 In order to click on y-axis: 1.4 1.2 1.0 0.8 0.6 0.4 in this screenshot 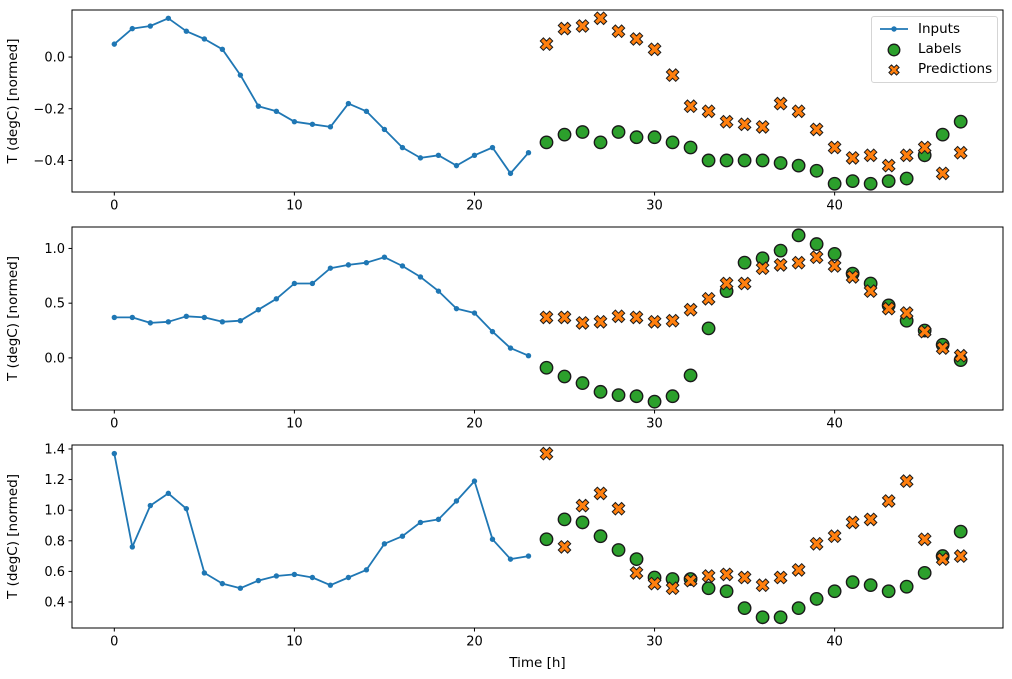, I will do `click(58, 526)`.